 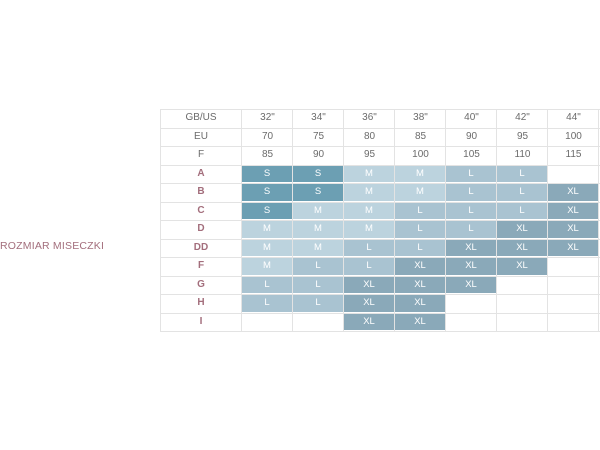 I want to click on header-value: 105, so click(x=471, y=154).